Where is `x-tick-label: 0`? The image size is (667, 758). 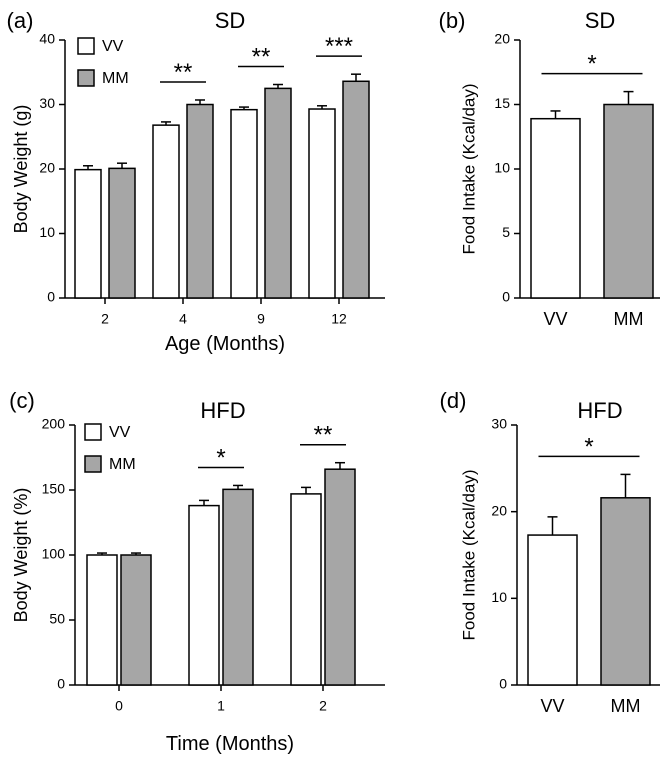 x-tick-label: 0 is located at coordinates (119, 706).